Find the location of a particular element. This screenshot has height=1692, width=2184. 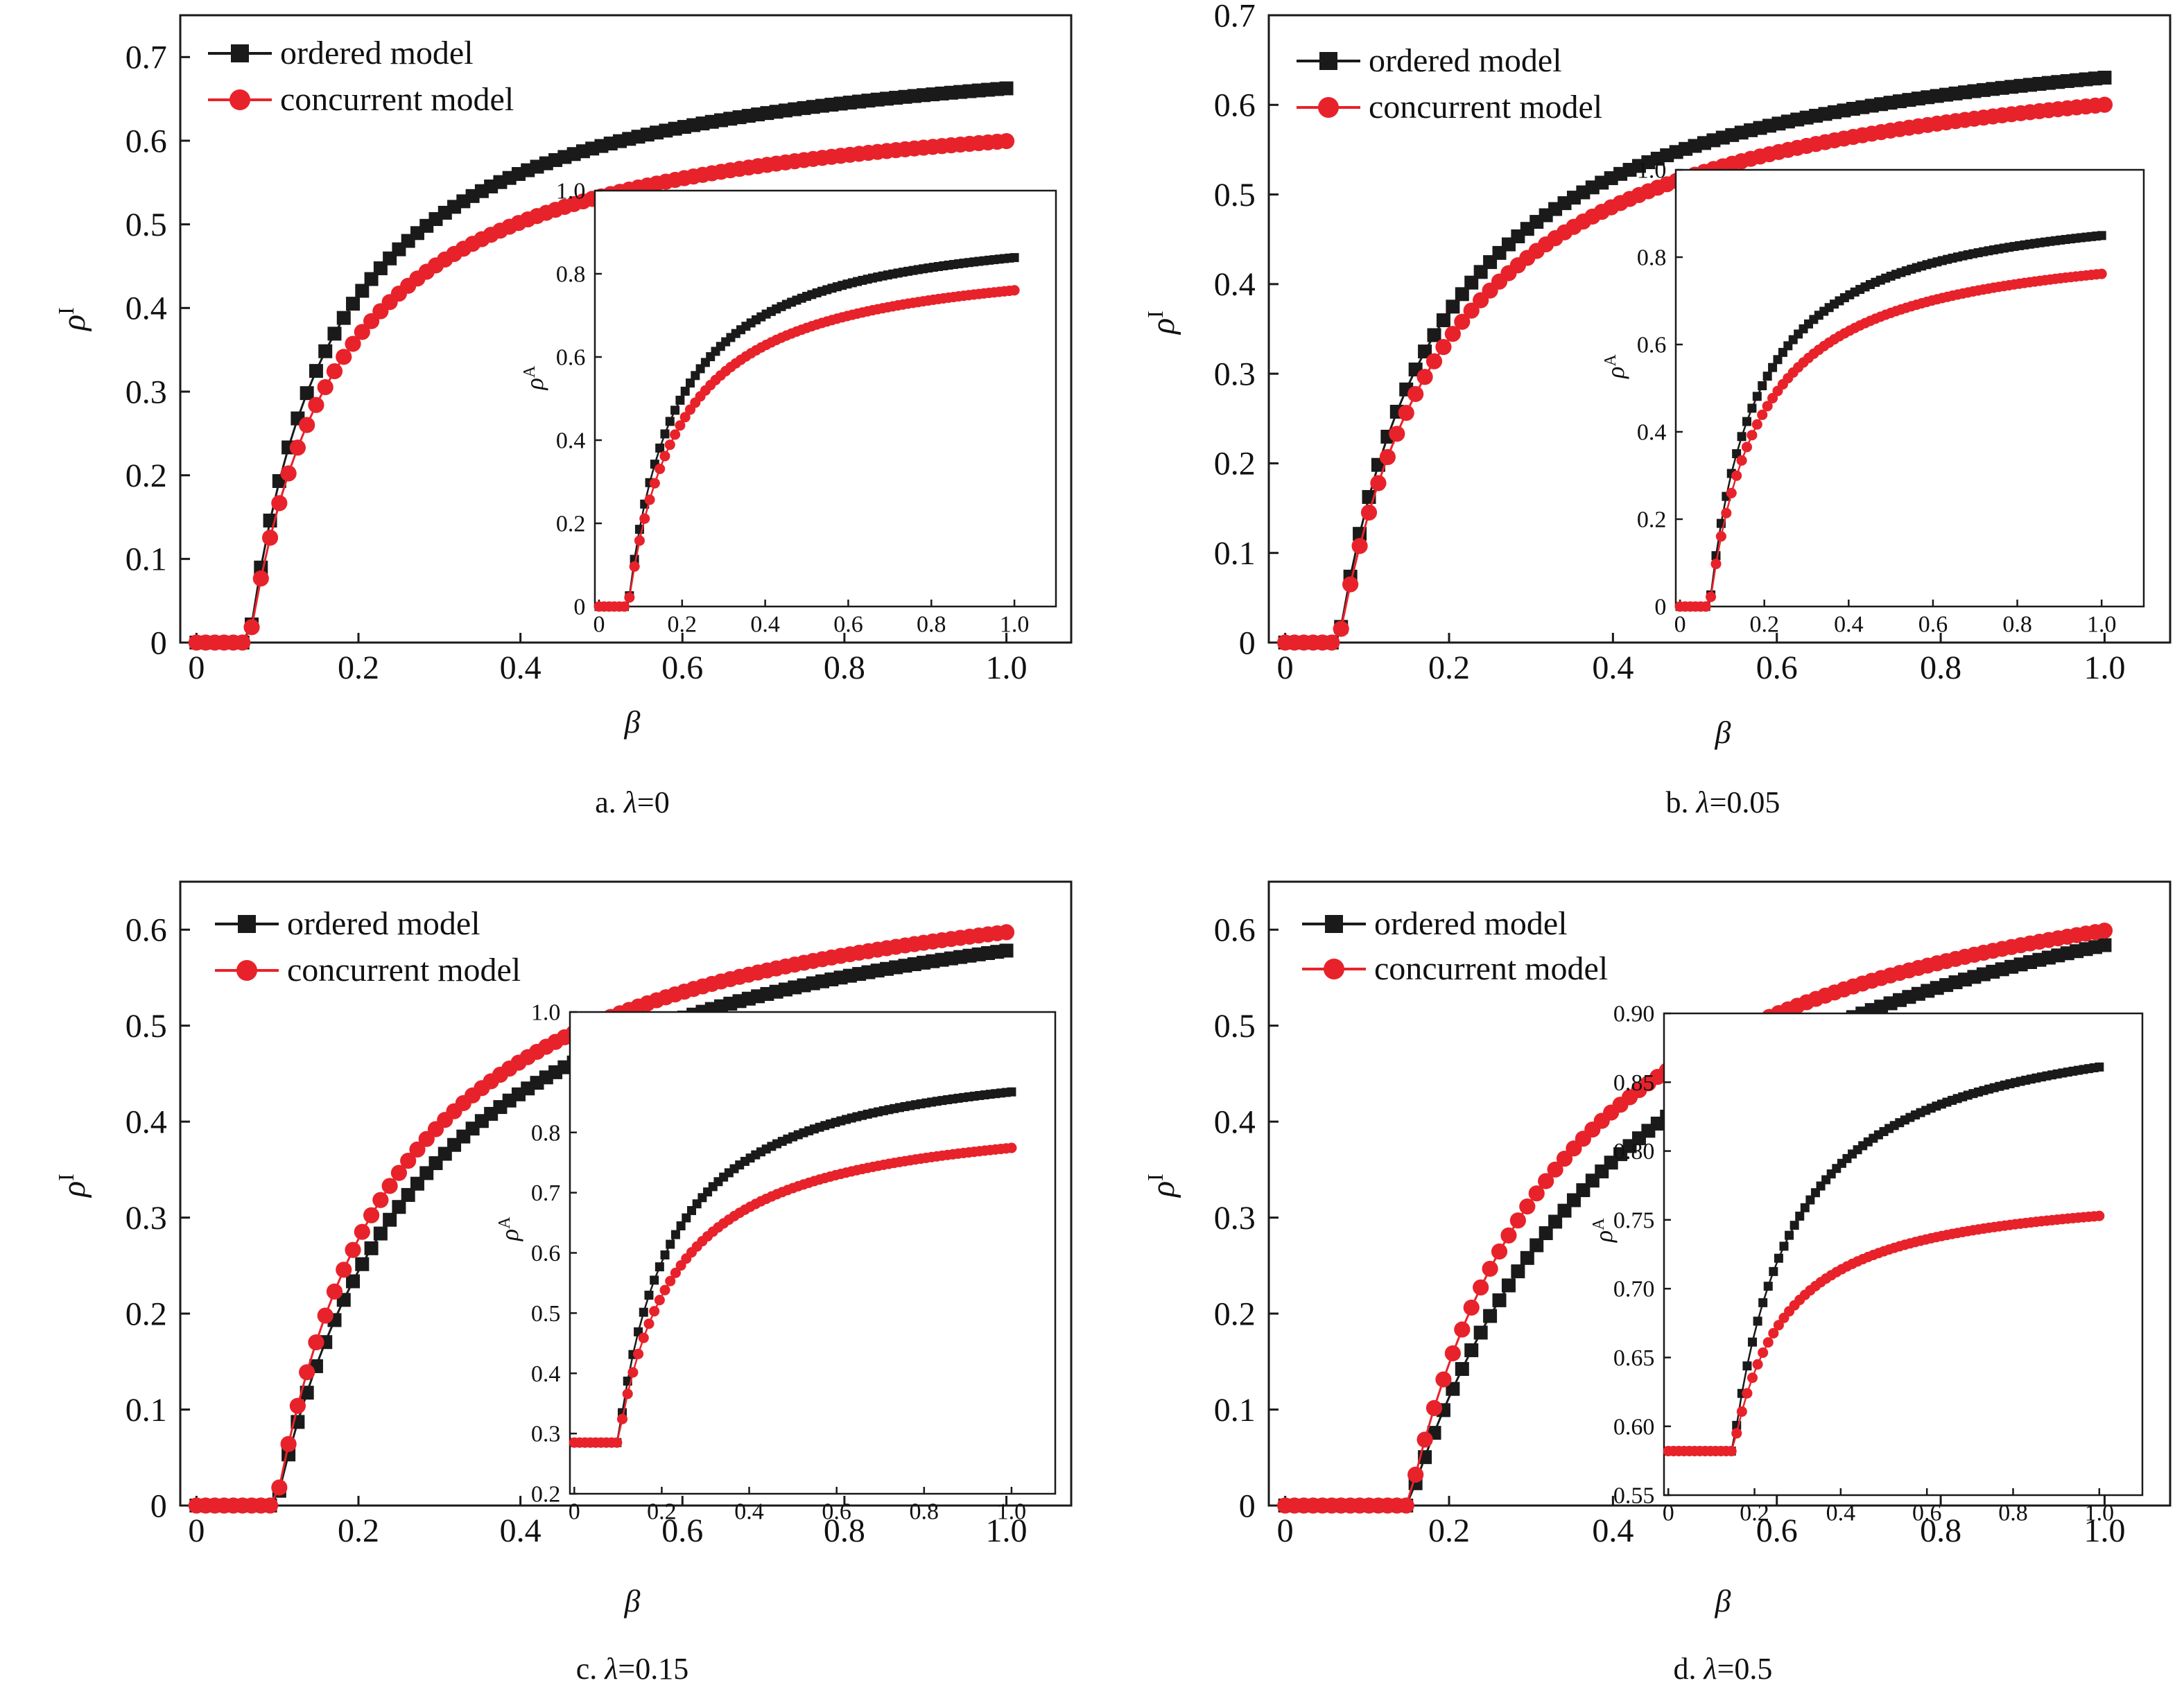

x-tick-label: 0.8 is located at coordinates (844, 1530).